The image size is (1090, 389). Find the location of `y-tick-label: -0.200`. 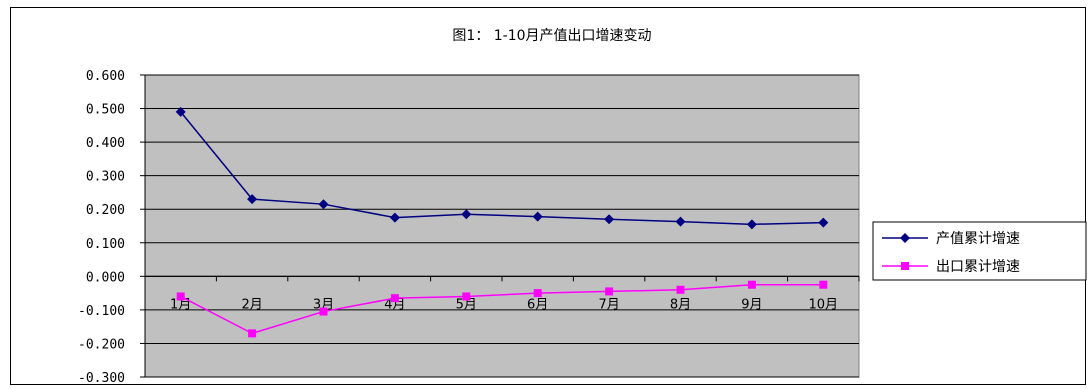

y-tick-label: -0.200 is located at coordinates (101, 344).